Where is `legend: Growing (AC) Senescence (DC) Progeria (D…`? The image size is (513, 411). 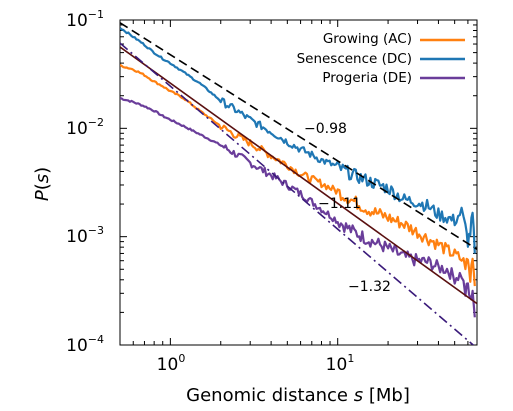 legend: Growing (AC) Senescence (DC) Progeria (D… is located at coordinates (381, 58).